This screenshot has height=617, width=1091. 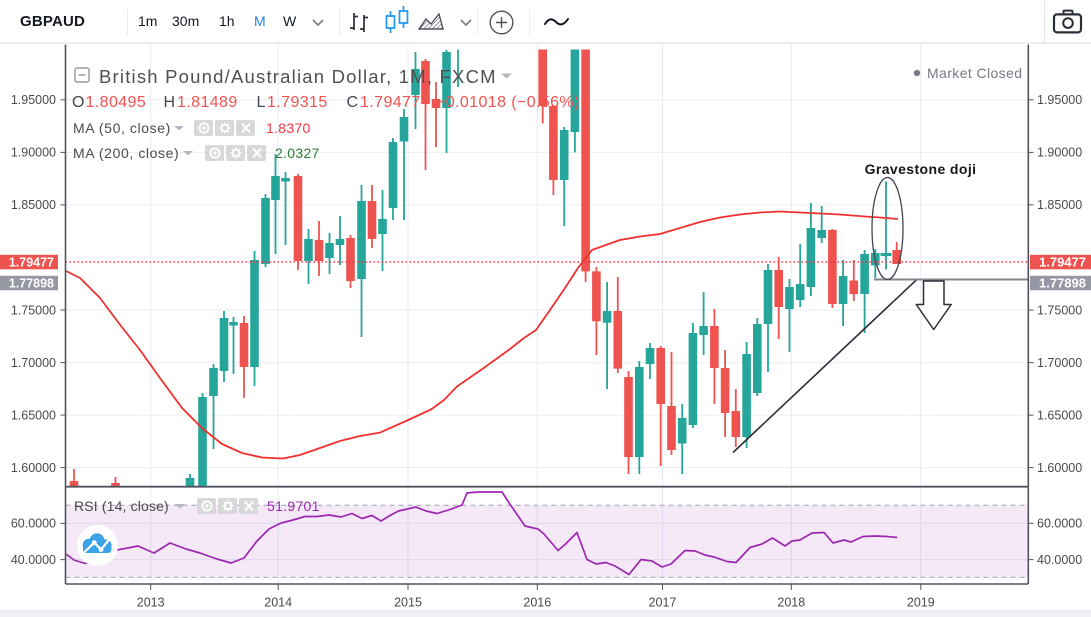 What do you see at coordinates (921, 169) in the screenshot?
I see `svg-text: Gravestone doji` at bounding box center [921, 169].